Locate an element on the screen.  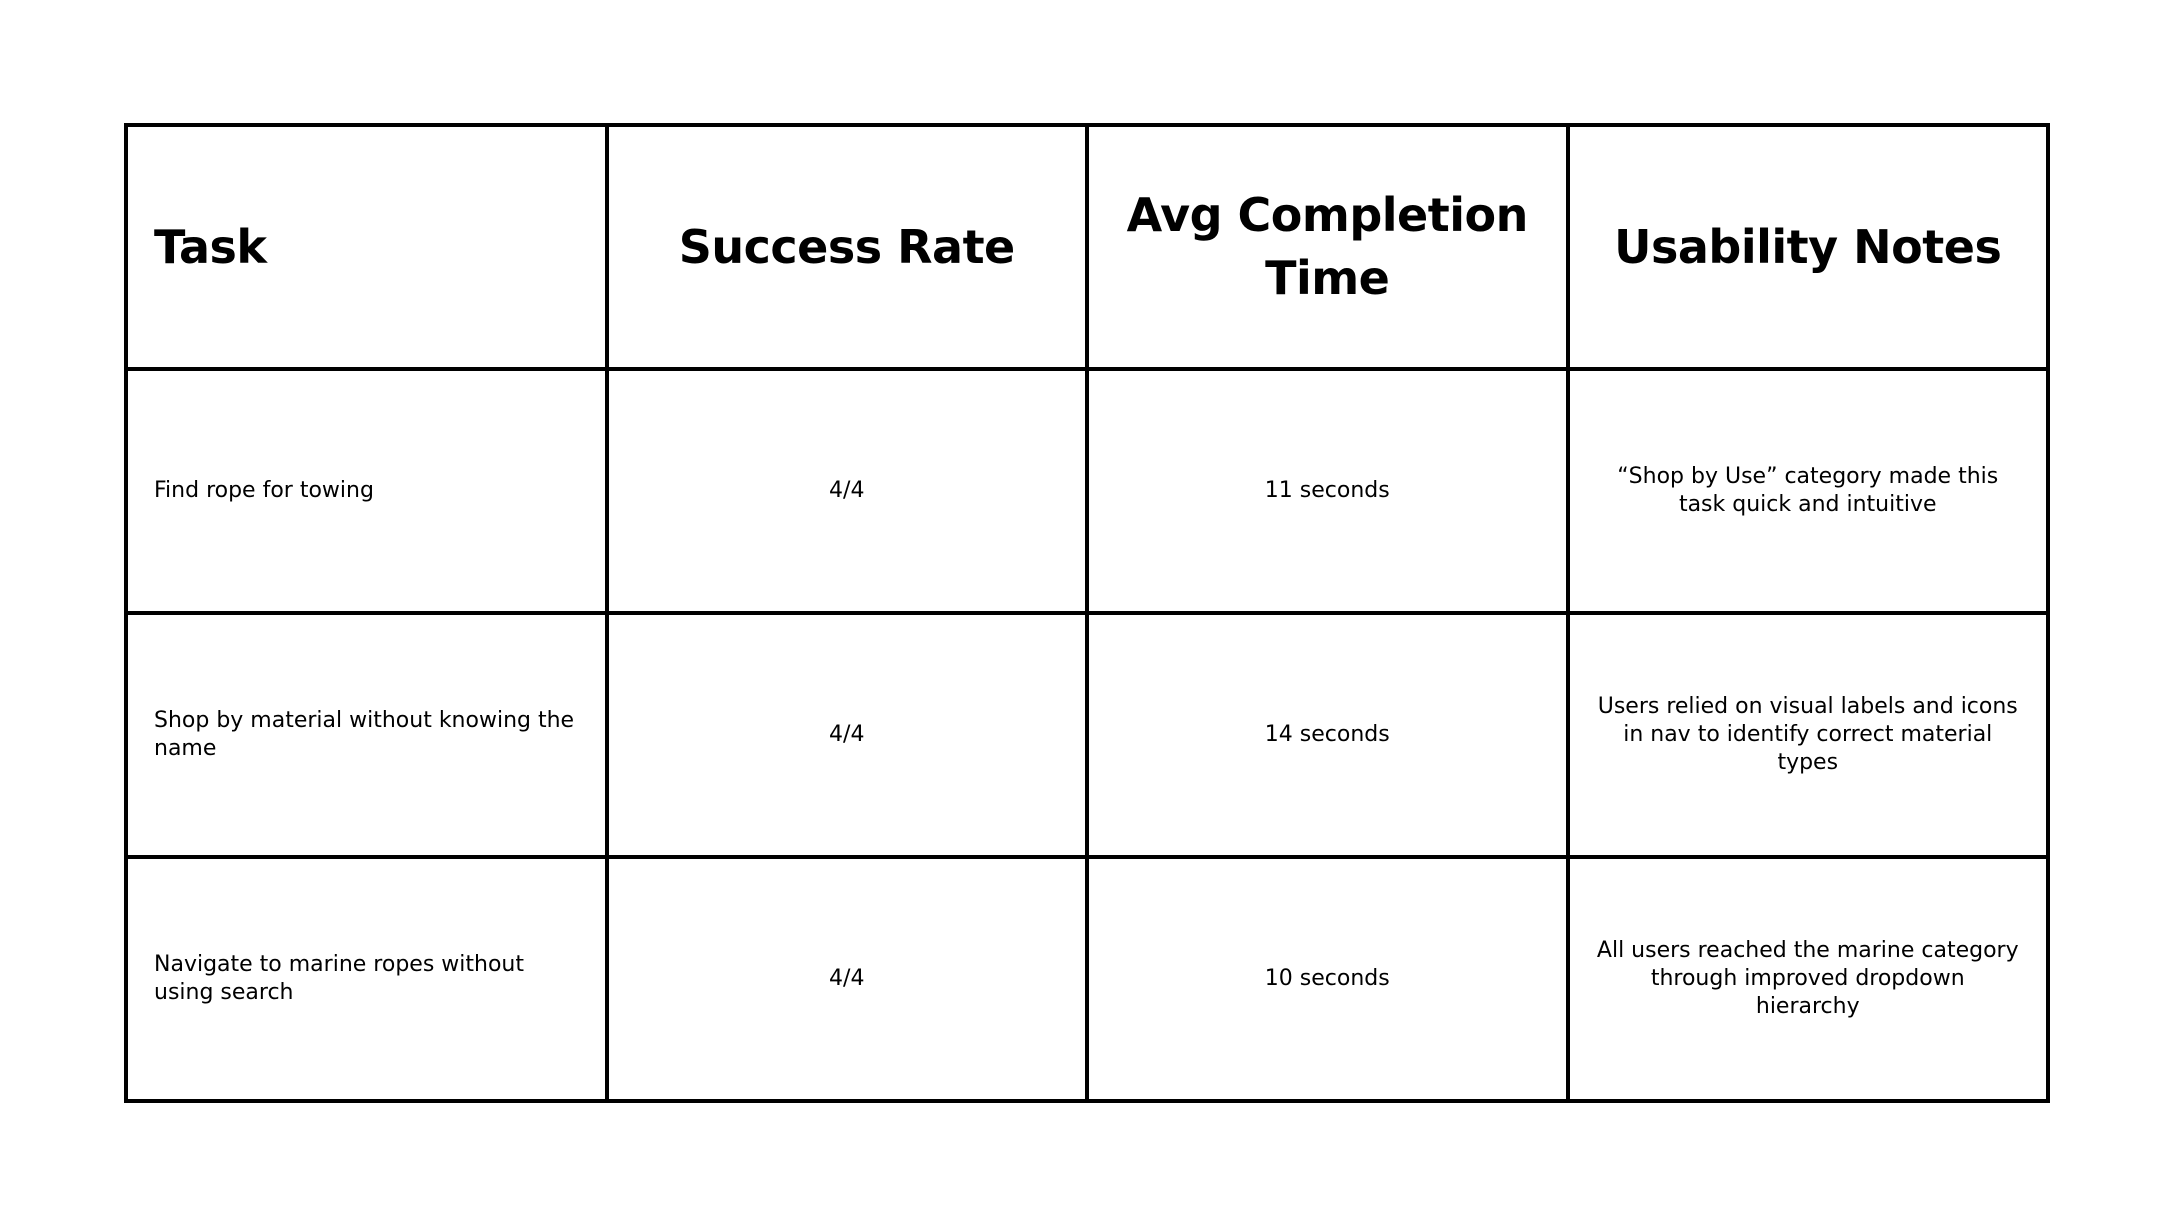
cell-avg-completion-time: 14 seconds is located at coordinates (1327, 735).